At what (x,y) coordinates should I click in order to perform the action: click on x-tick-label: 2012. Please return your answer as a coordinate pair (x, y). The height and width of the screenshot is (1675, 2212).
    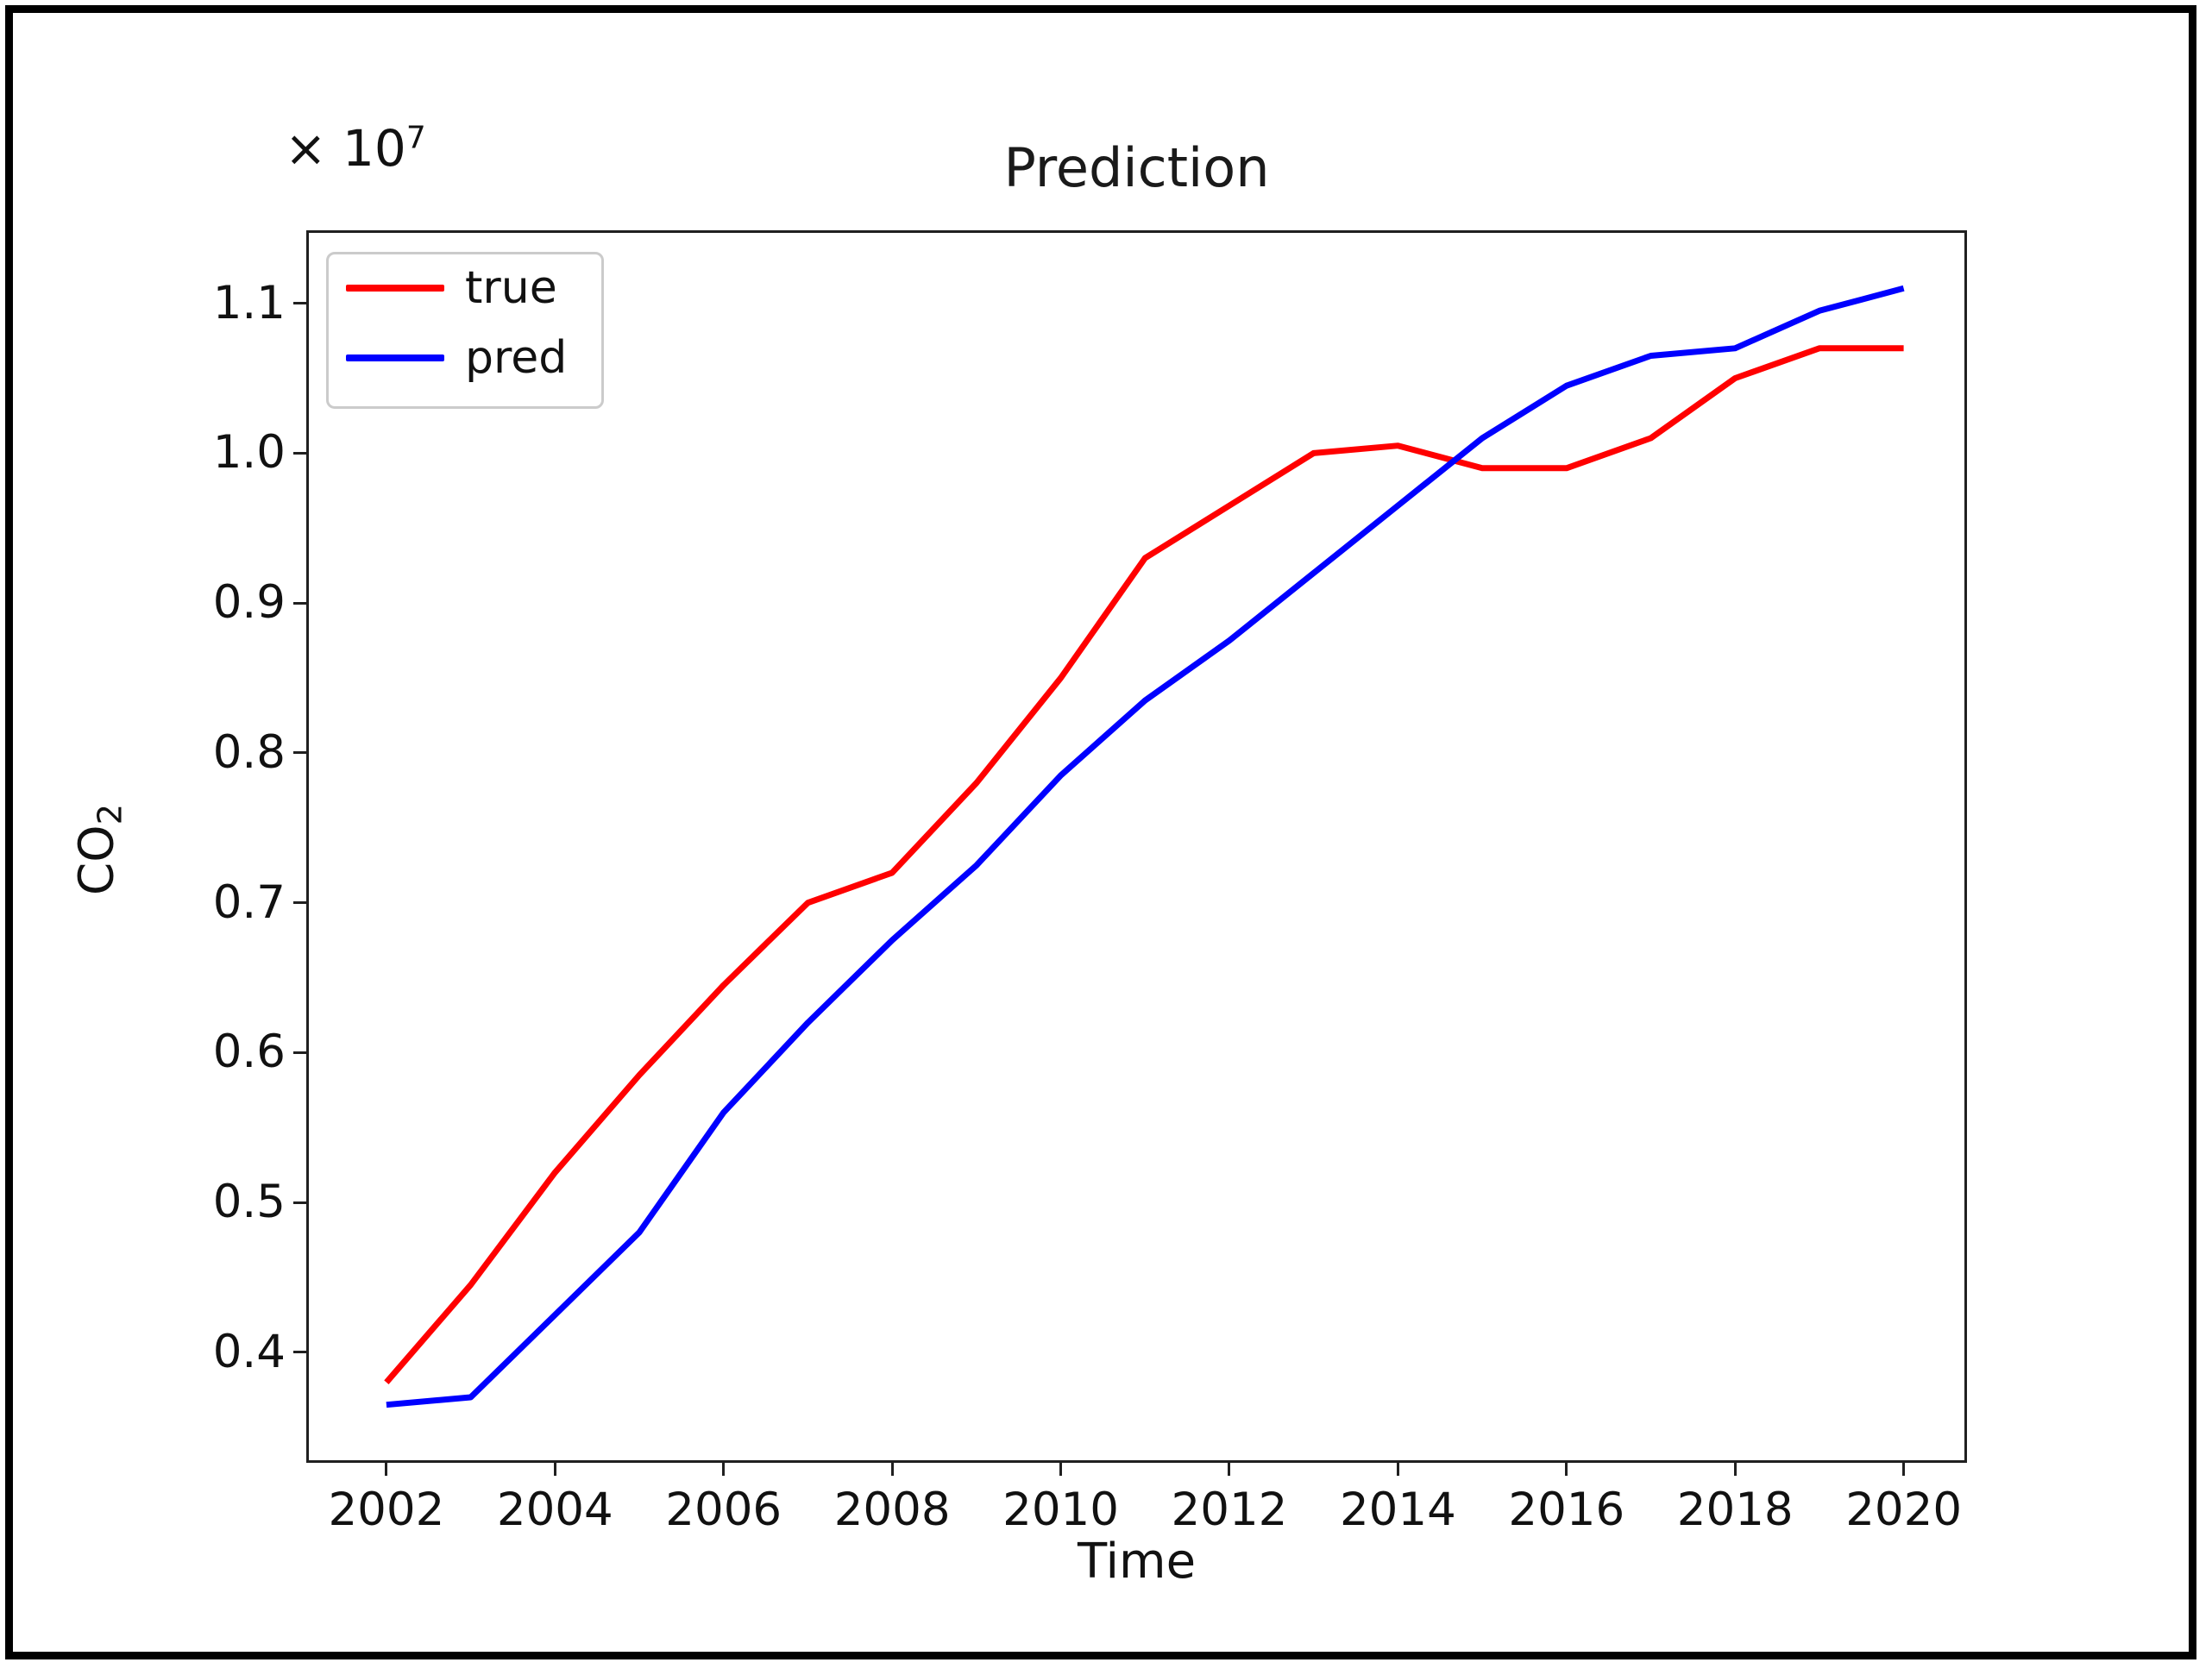
    Looking at the image, I should click on (1230, 1510).